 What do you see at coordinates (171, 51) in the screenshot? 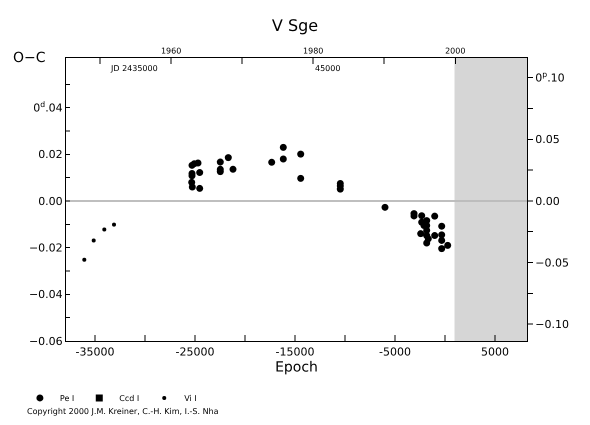
I see `x2-tick-label: 1960` at bounding box center [171, 51].